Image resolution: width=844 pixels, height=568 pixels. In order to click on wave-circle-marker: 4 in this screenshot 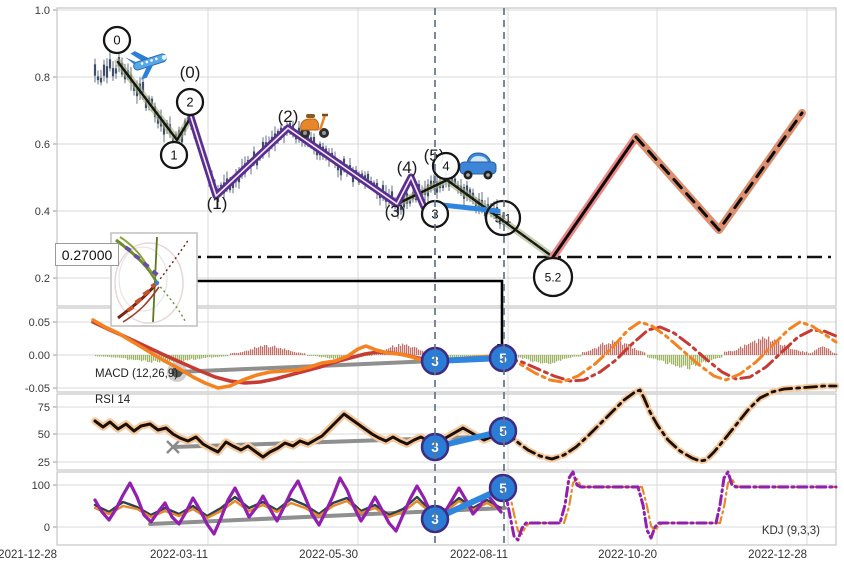, I will do `click(446, 166)`.